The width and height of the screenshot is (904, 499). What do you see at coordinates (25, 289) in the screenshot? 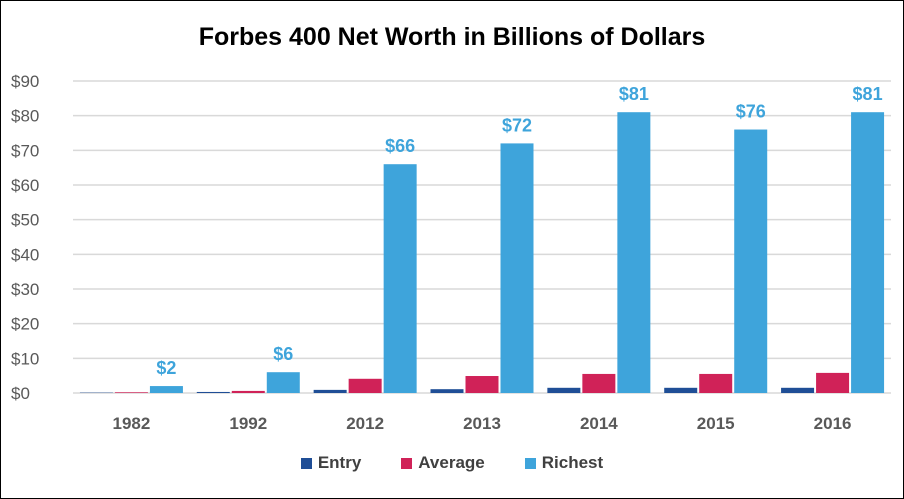
I see `y-tick-label: $30` at bounding box center [25, 289].